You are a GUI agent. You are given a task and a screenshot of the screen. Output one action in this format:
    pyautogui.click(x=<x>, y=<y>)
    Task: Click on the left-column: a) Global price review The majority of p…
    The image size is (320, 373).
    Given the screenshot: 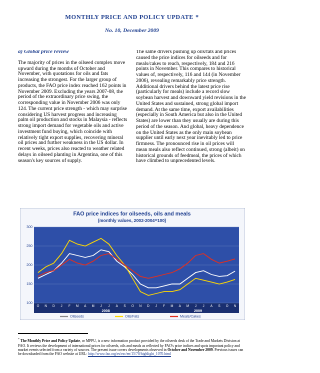 What is the action you would take?
    pyautogui.click(x=73, y=125)
    